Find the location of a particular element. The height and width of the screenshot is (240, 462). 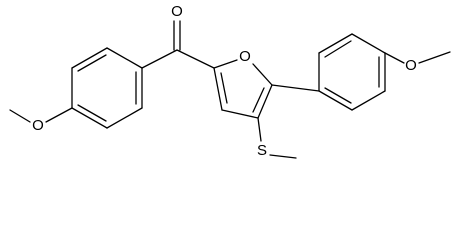

atom-label: S is located at coordinates (262, 150).